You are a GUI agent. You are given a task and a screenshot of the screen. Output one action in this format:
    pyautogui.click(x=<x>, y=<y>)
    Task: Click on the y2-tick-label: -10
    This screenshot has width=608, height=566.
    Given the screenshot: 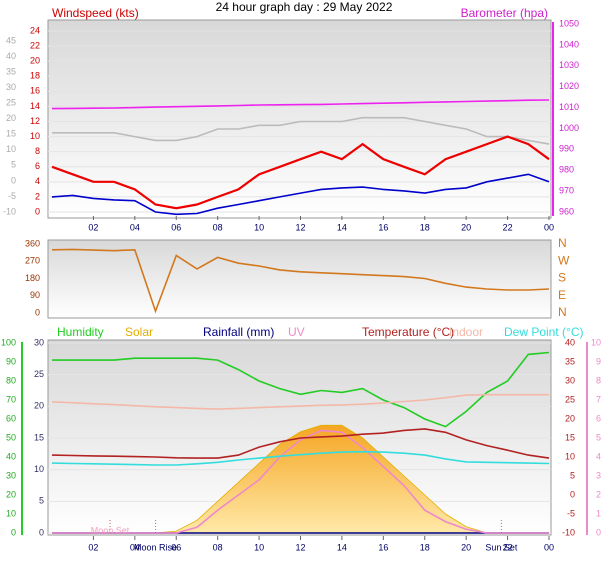 What is the action you would take?
    pyautogui.click(x=568, y=532)
    